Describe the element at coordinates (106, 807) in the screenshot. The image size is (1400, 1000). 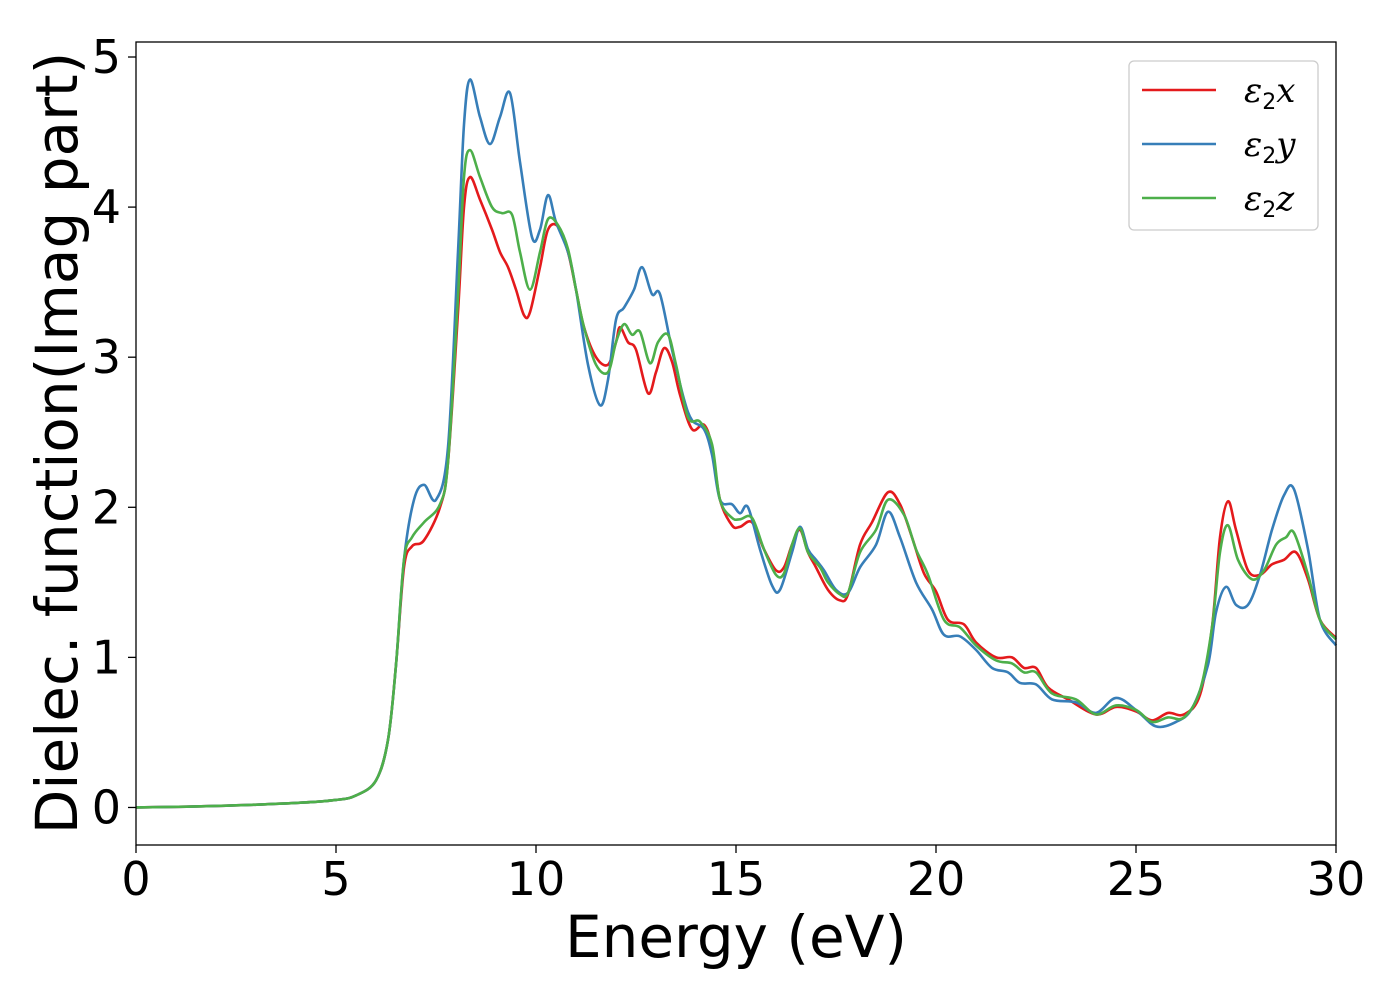
I see `y-tick-label: 0` at that location.